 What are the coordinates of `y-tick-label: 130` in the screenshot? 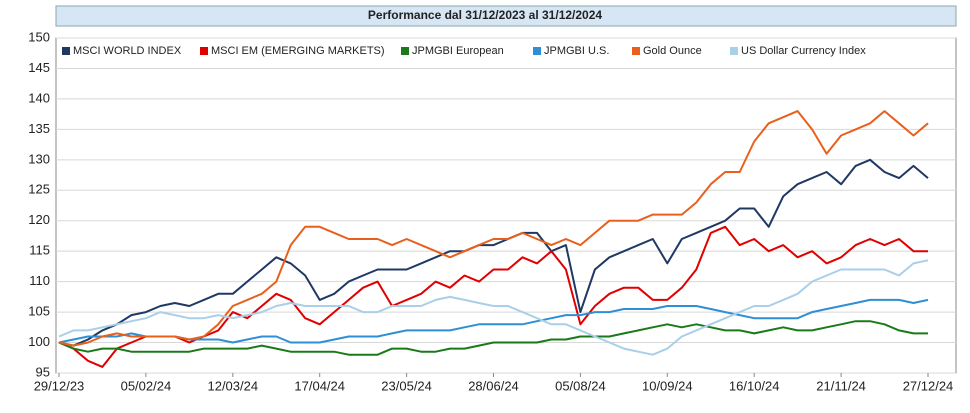 It's located at (39, 158).